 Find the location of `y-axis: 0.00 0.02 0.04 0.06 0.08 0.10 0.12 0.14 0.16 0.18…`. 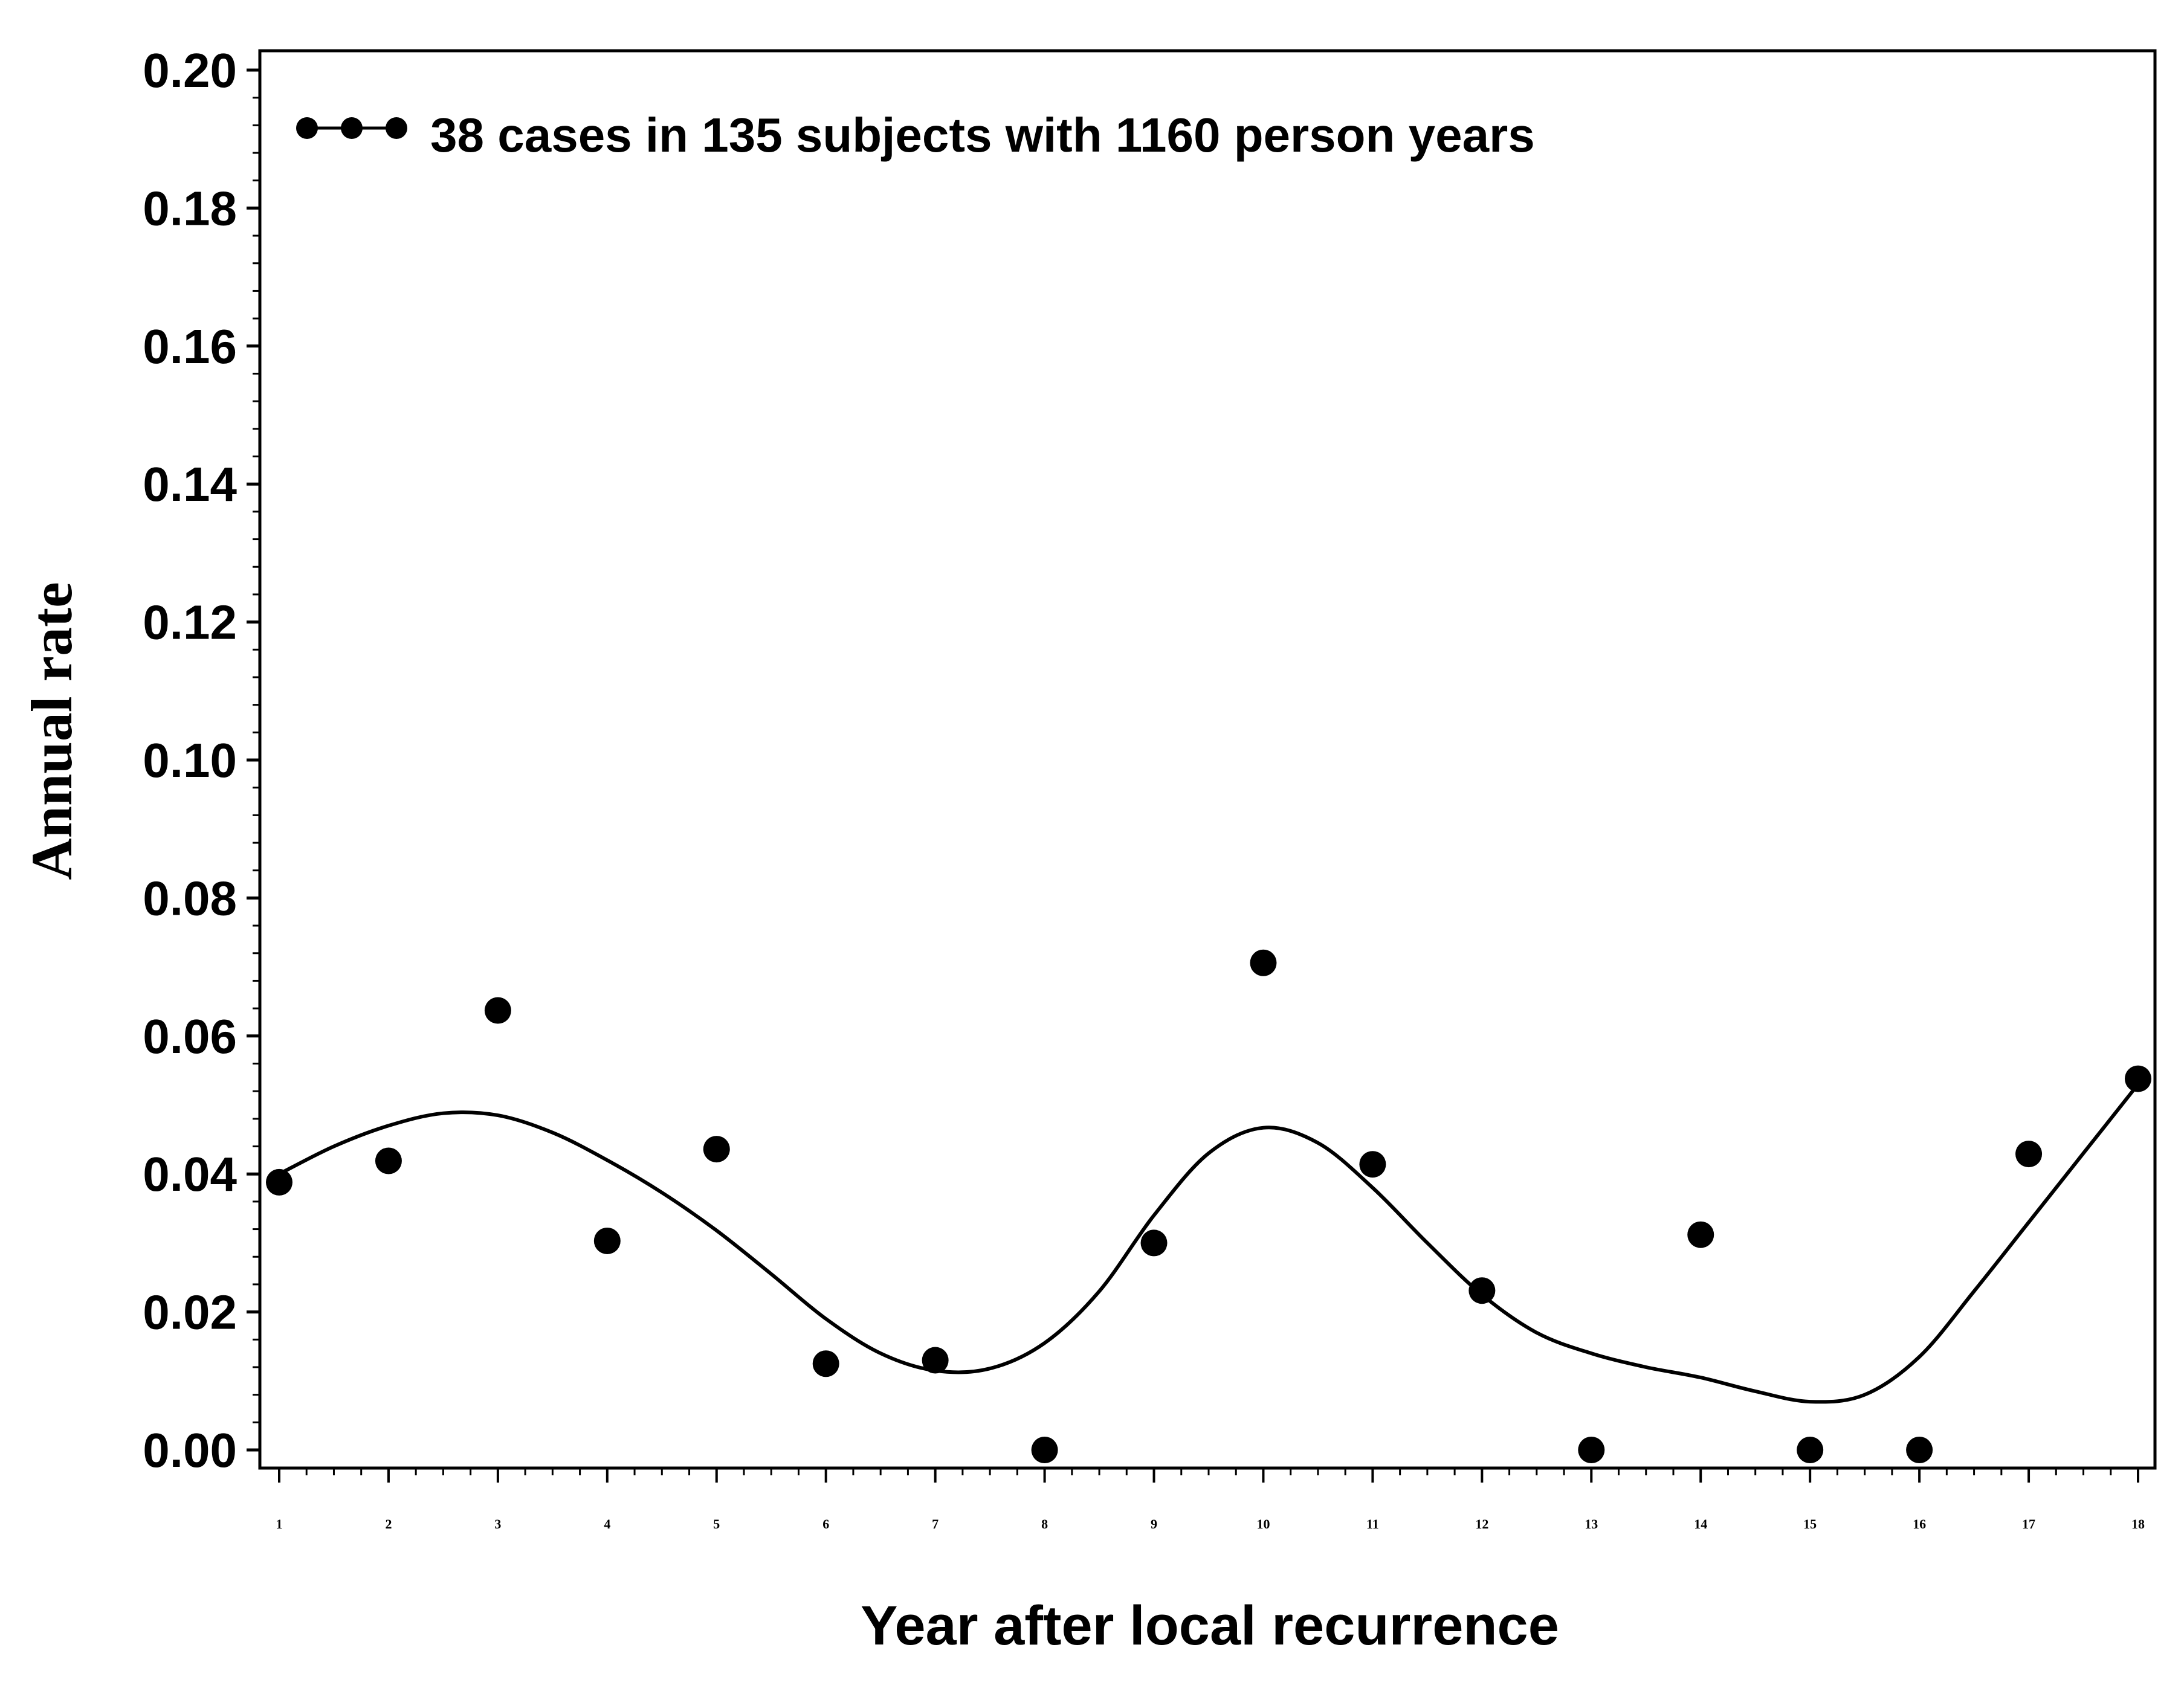

y-axis: 0.00 0.02 0.04 0.06 0.08 0.10 0.12 0.14 0.16 0.18… is located at coordinates (201, 760).